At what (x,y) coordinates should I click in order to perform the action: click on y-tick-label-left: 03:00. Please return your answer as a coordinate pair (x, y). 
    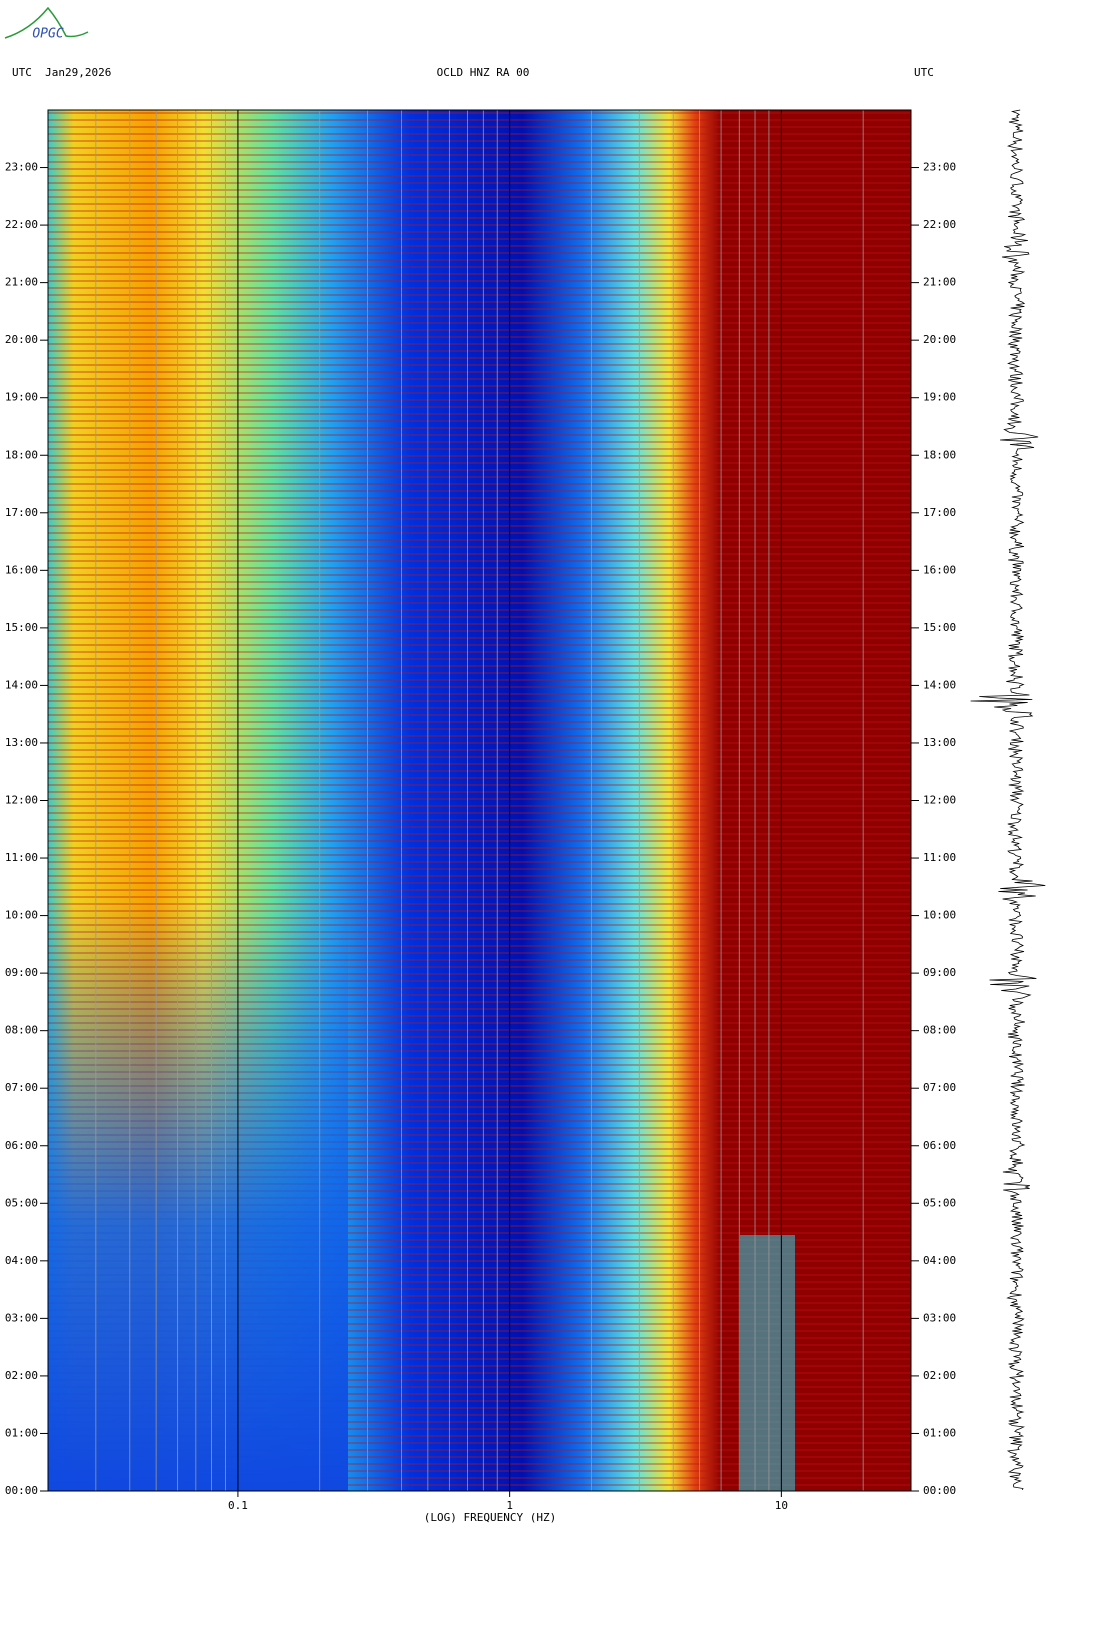
    Looking at the image, I should click on (21, 1317).